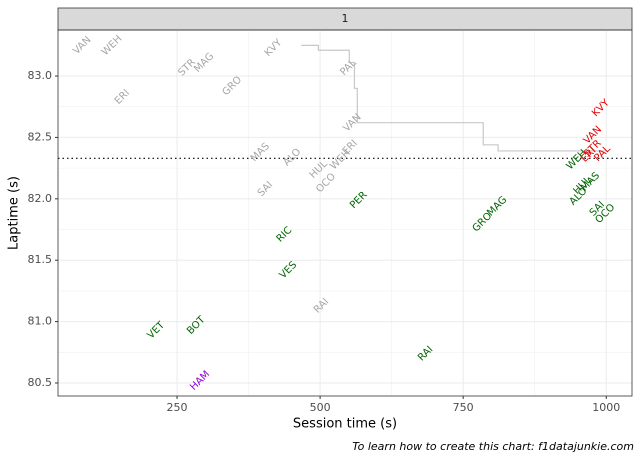 Image resolution: width=640 pixels, height=457 pixels. I want to click on driver-label: ALO, so click(292, 157).